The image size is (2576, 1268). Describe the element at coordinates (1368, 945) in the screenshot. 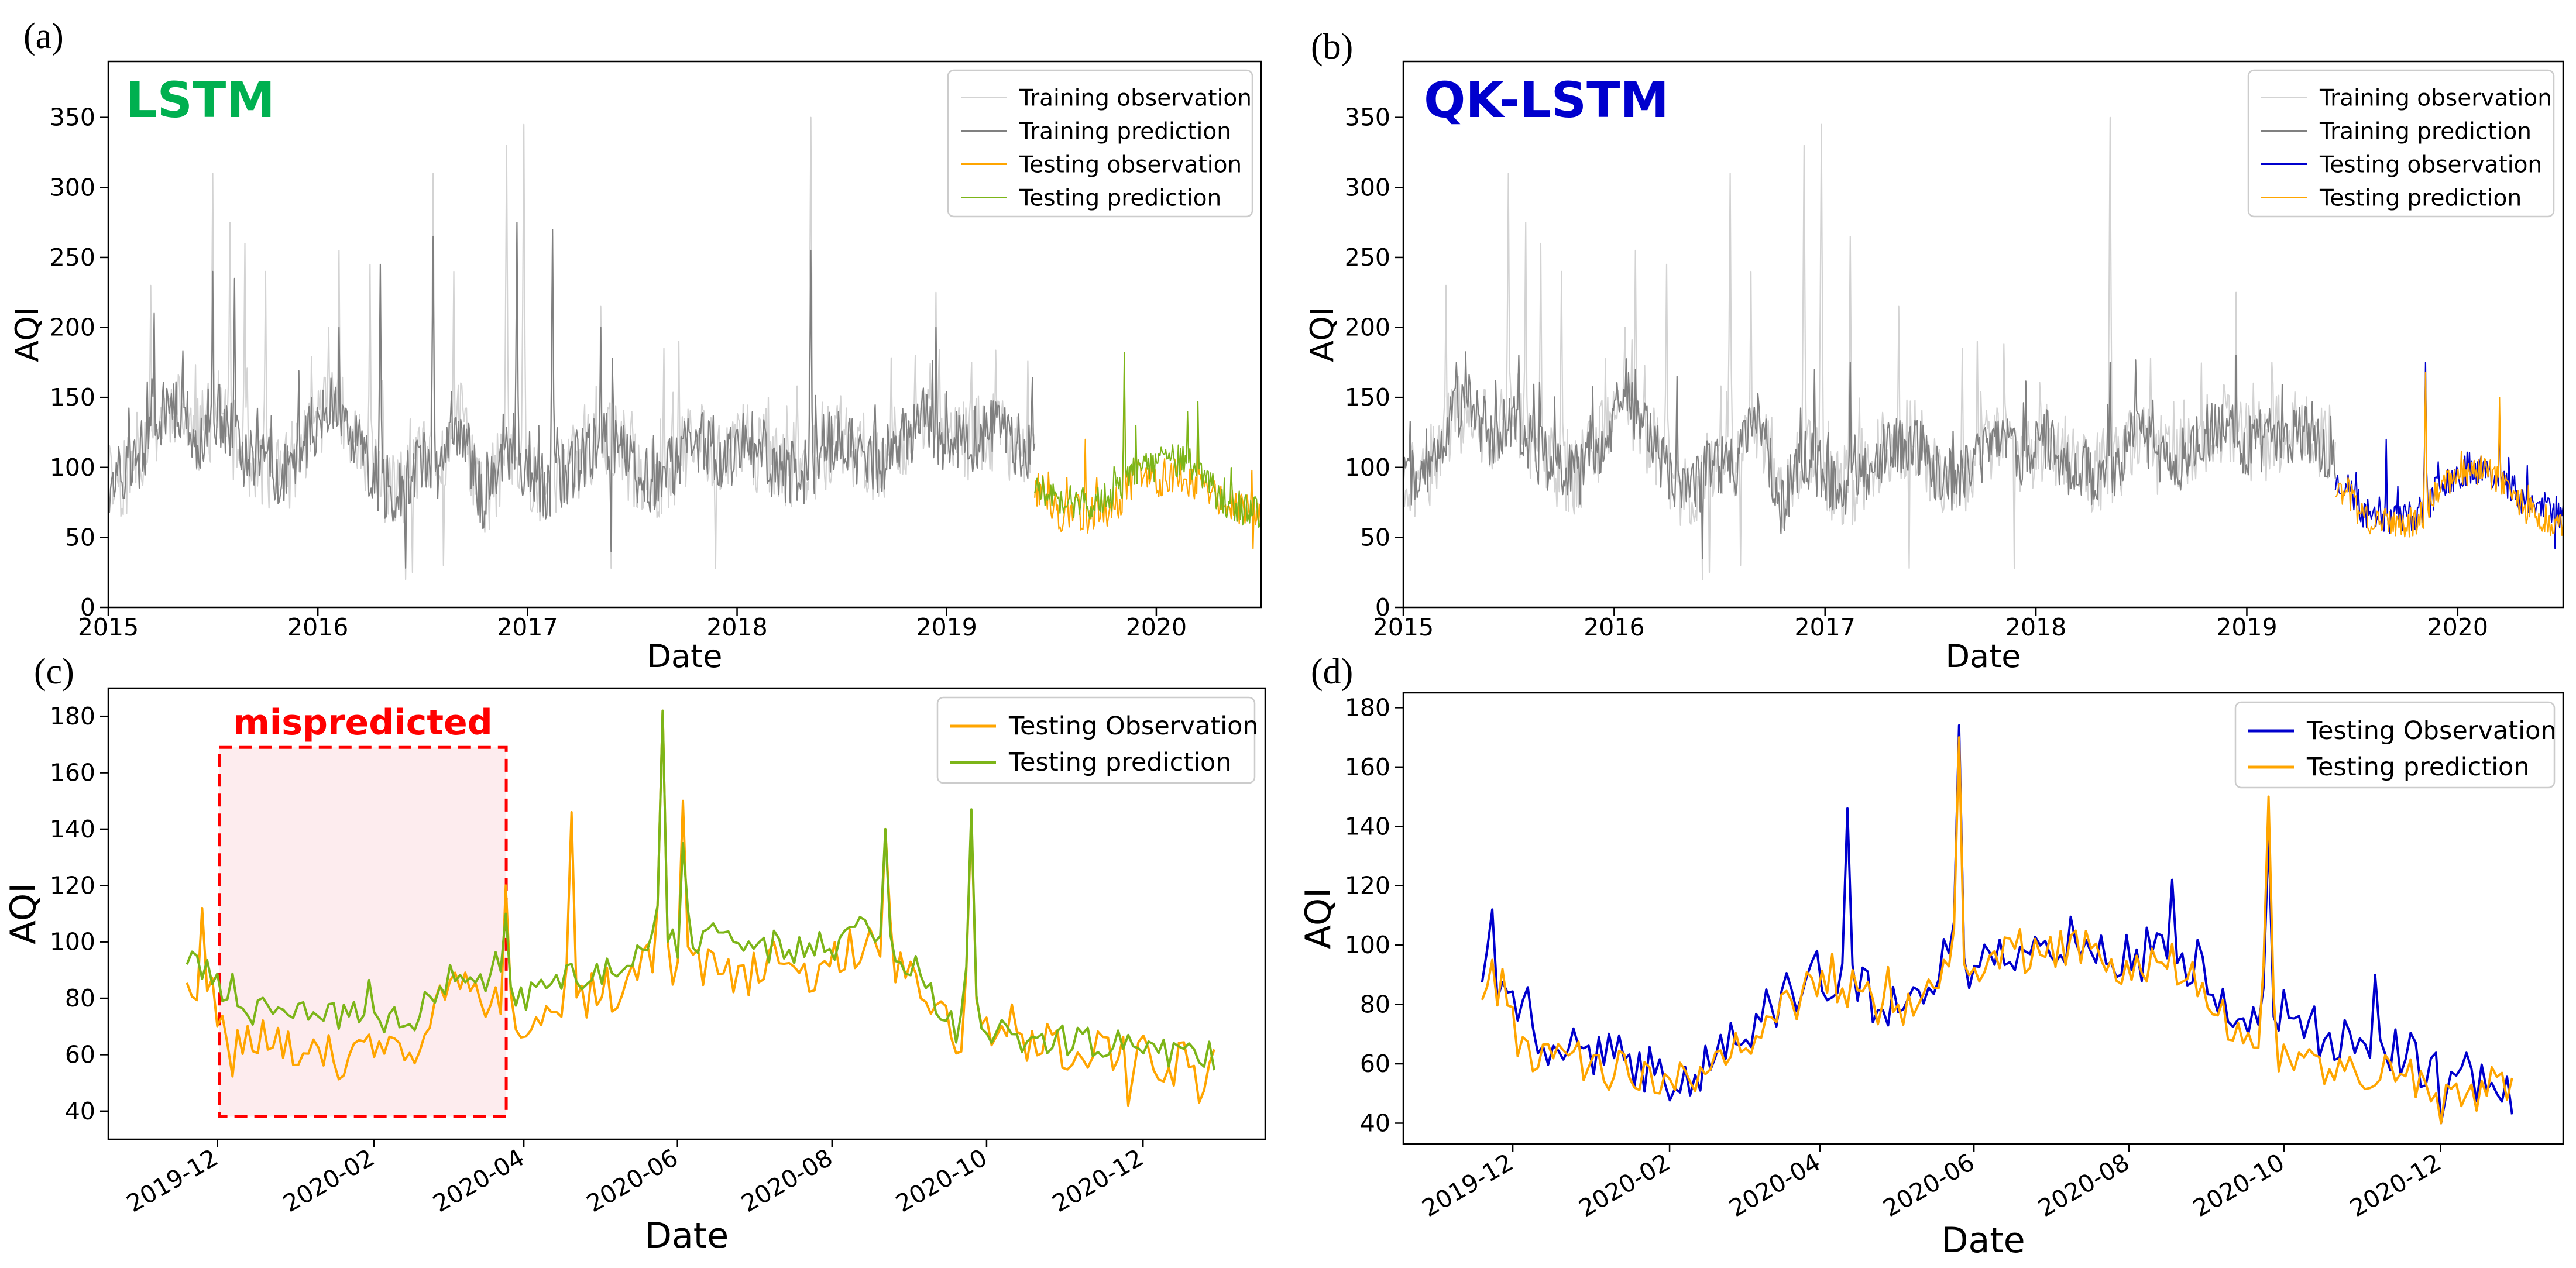

I see `y-tick-label-d-3: 100` at that location.